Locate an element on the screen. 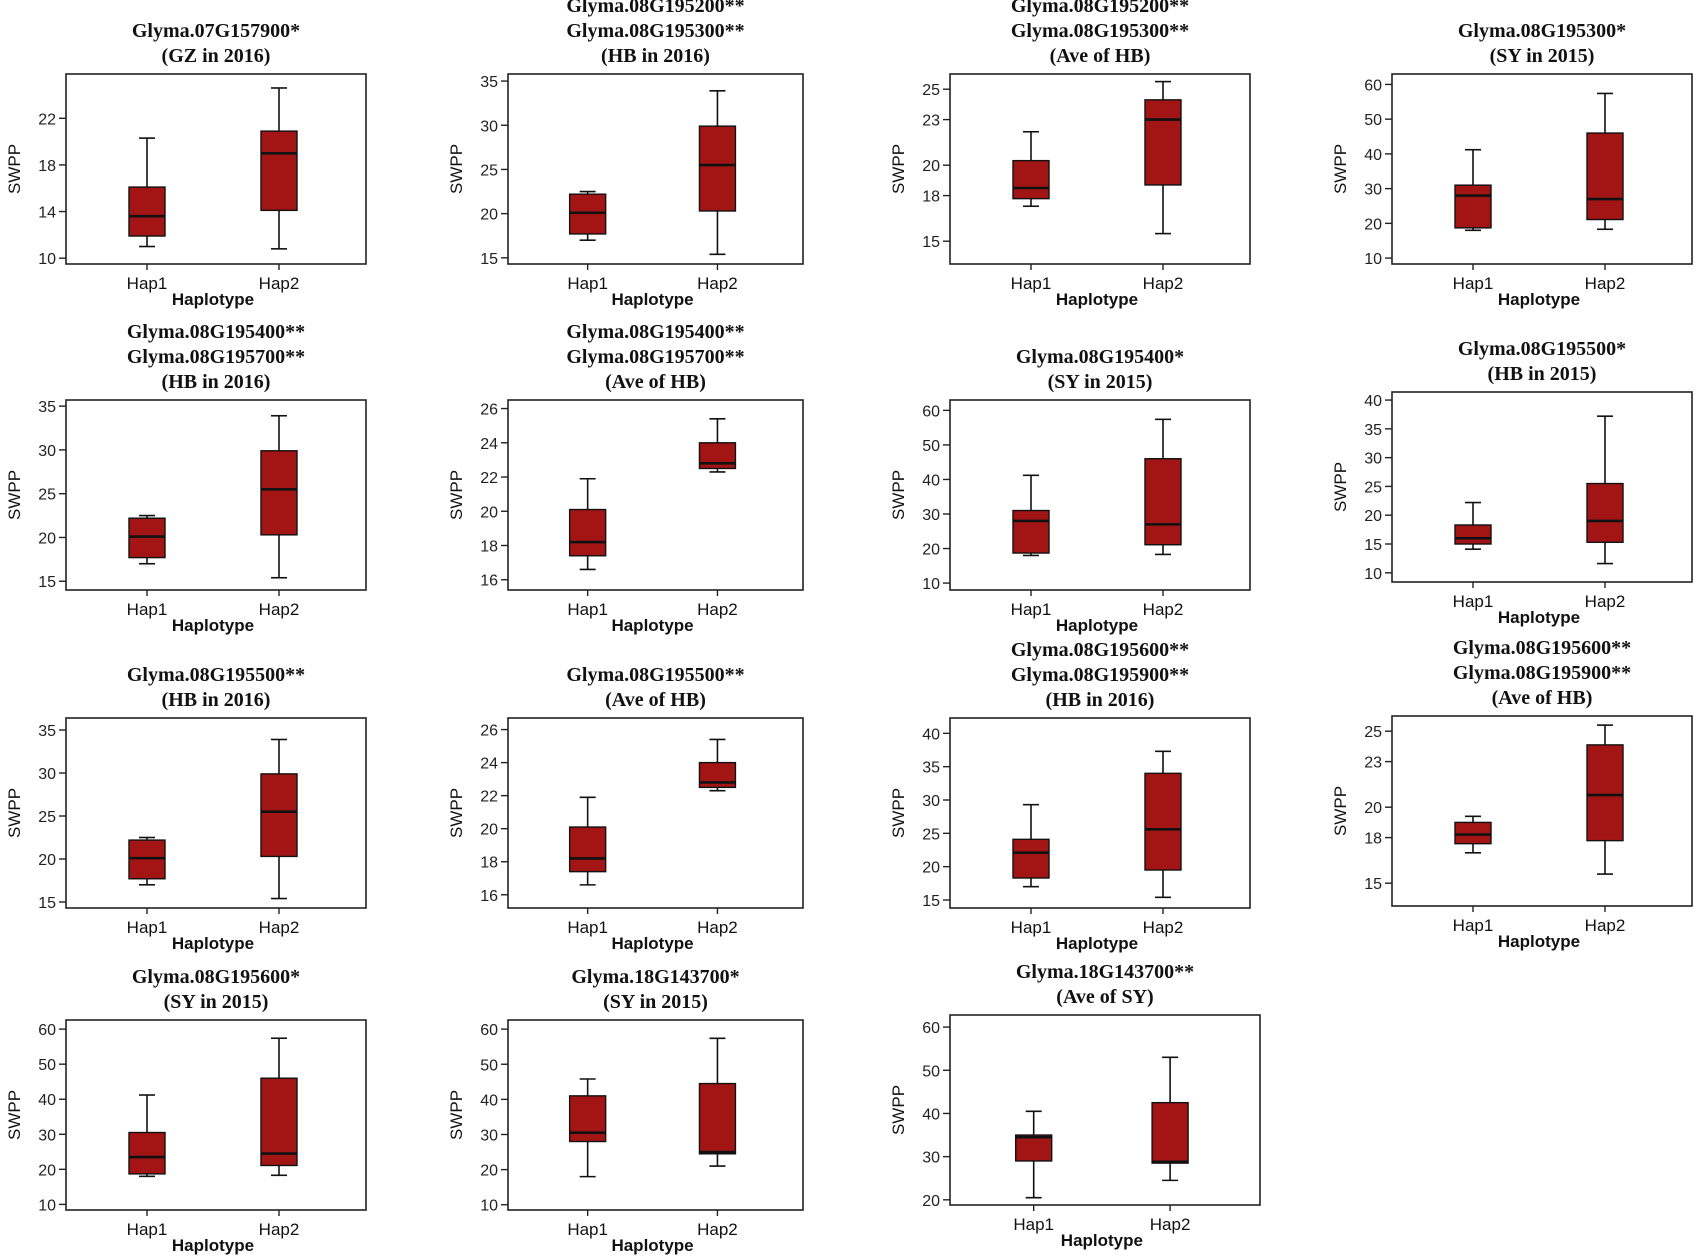 This screenshot has height=1259, width=1700. chart-title: Glyma.08G195900** is located at coordinates (1100, 675).